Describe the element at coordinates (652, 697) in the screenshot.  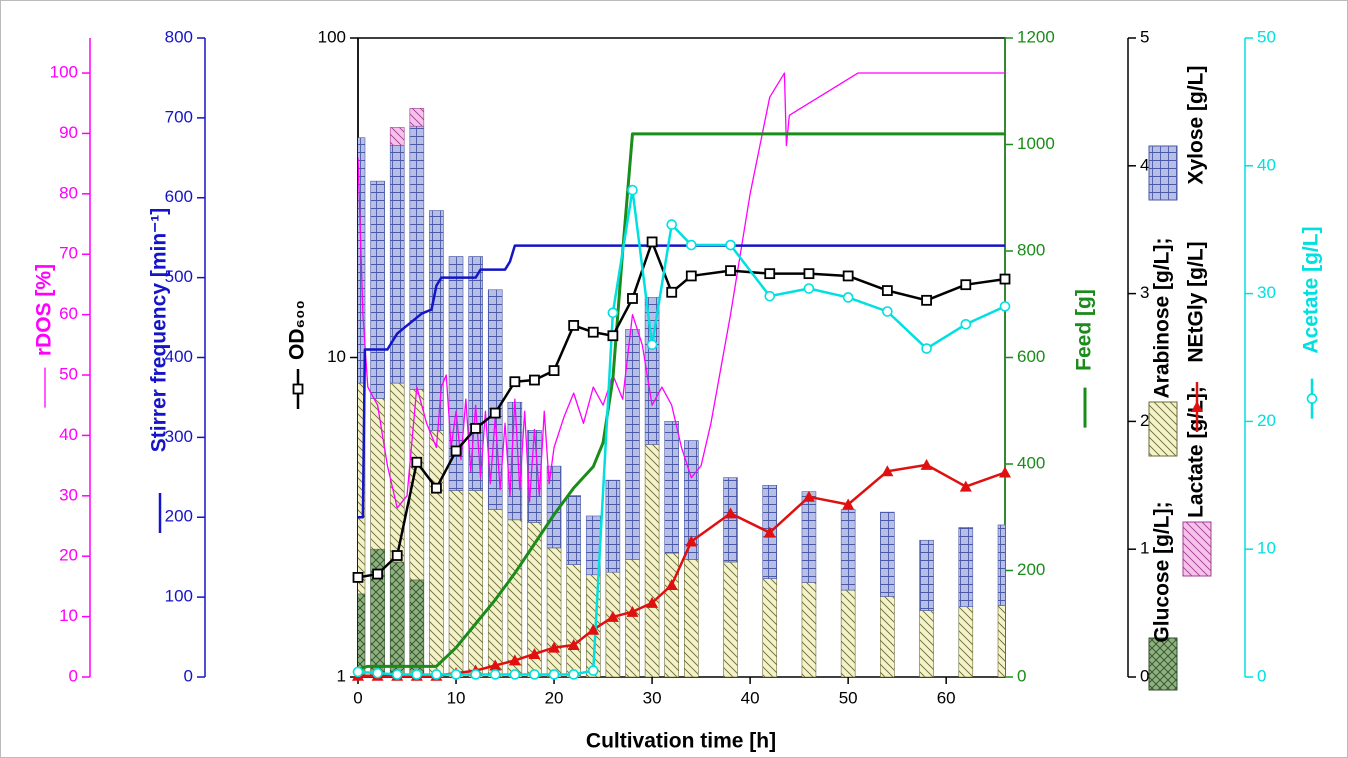
I see `x-tick-label: 30` at that location.